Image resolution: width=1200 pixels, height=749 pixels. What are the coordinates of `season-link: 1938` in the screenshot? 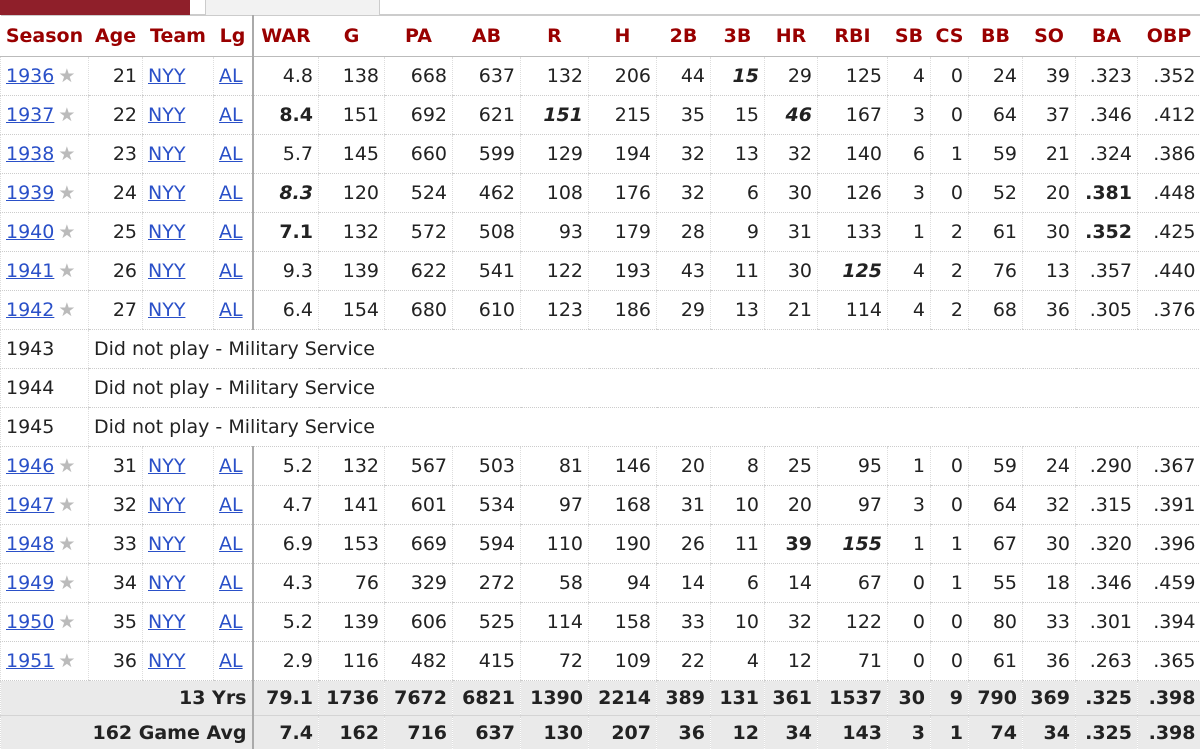 It's located at (30, 154).